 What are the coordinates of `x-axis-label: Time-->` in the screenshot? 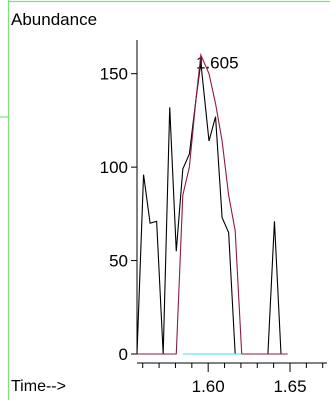 It's located at (38, 386).